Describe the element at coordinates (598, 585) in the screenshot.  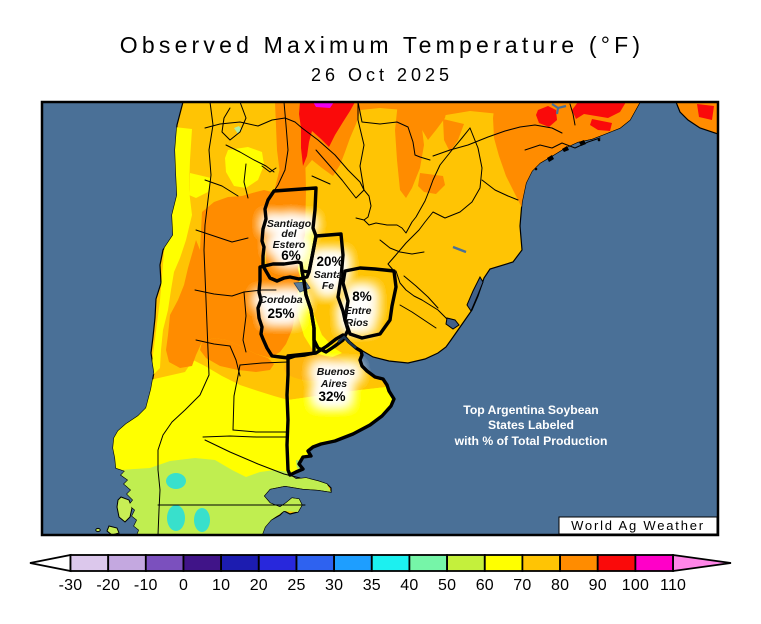
I see `svg-text: 90` at that location.